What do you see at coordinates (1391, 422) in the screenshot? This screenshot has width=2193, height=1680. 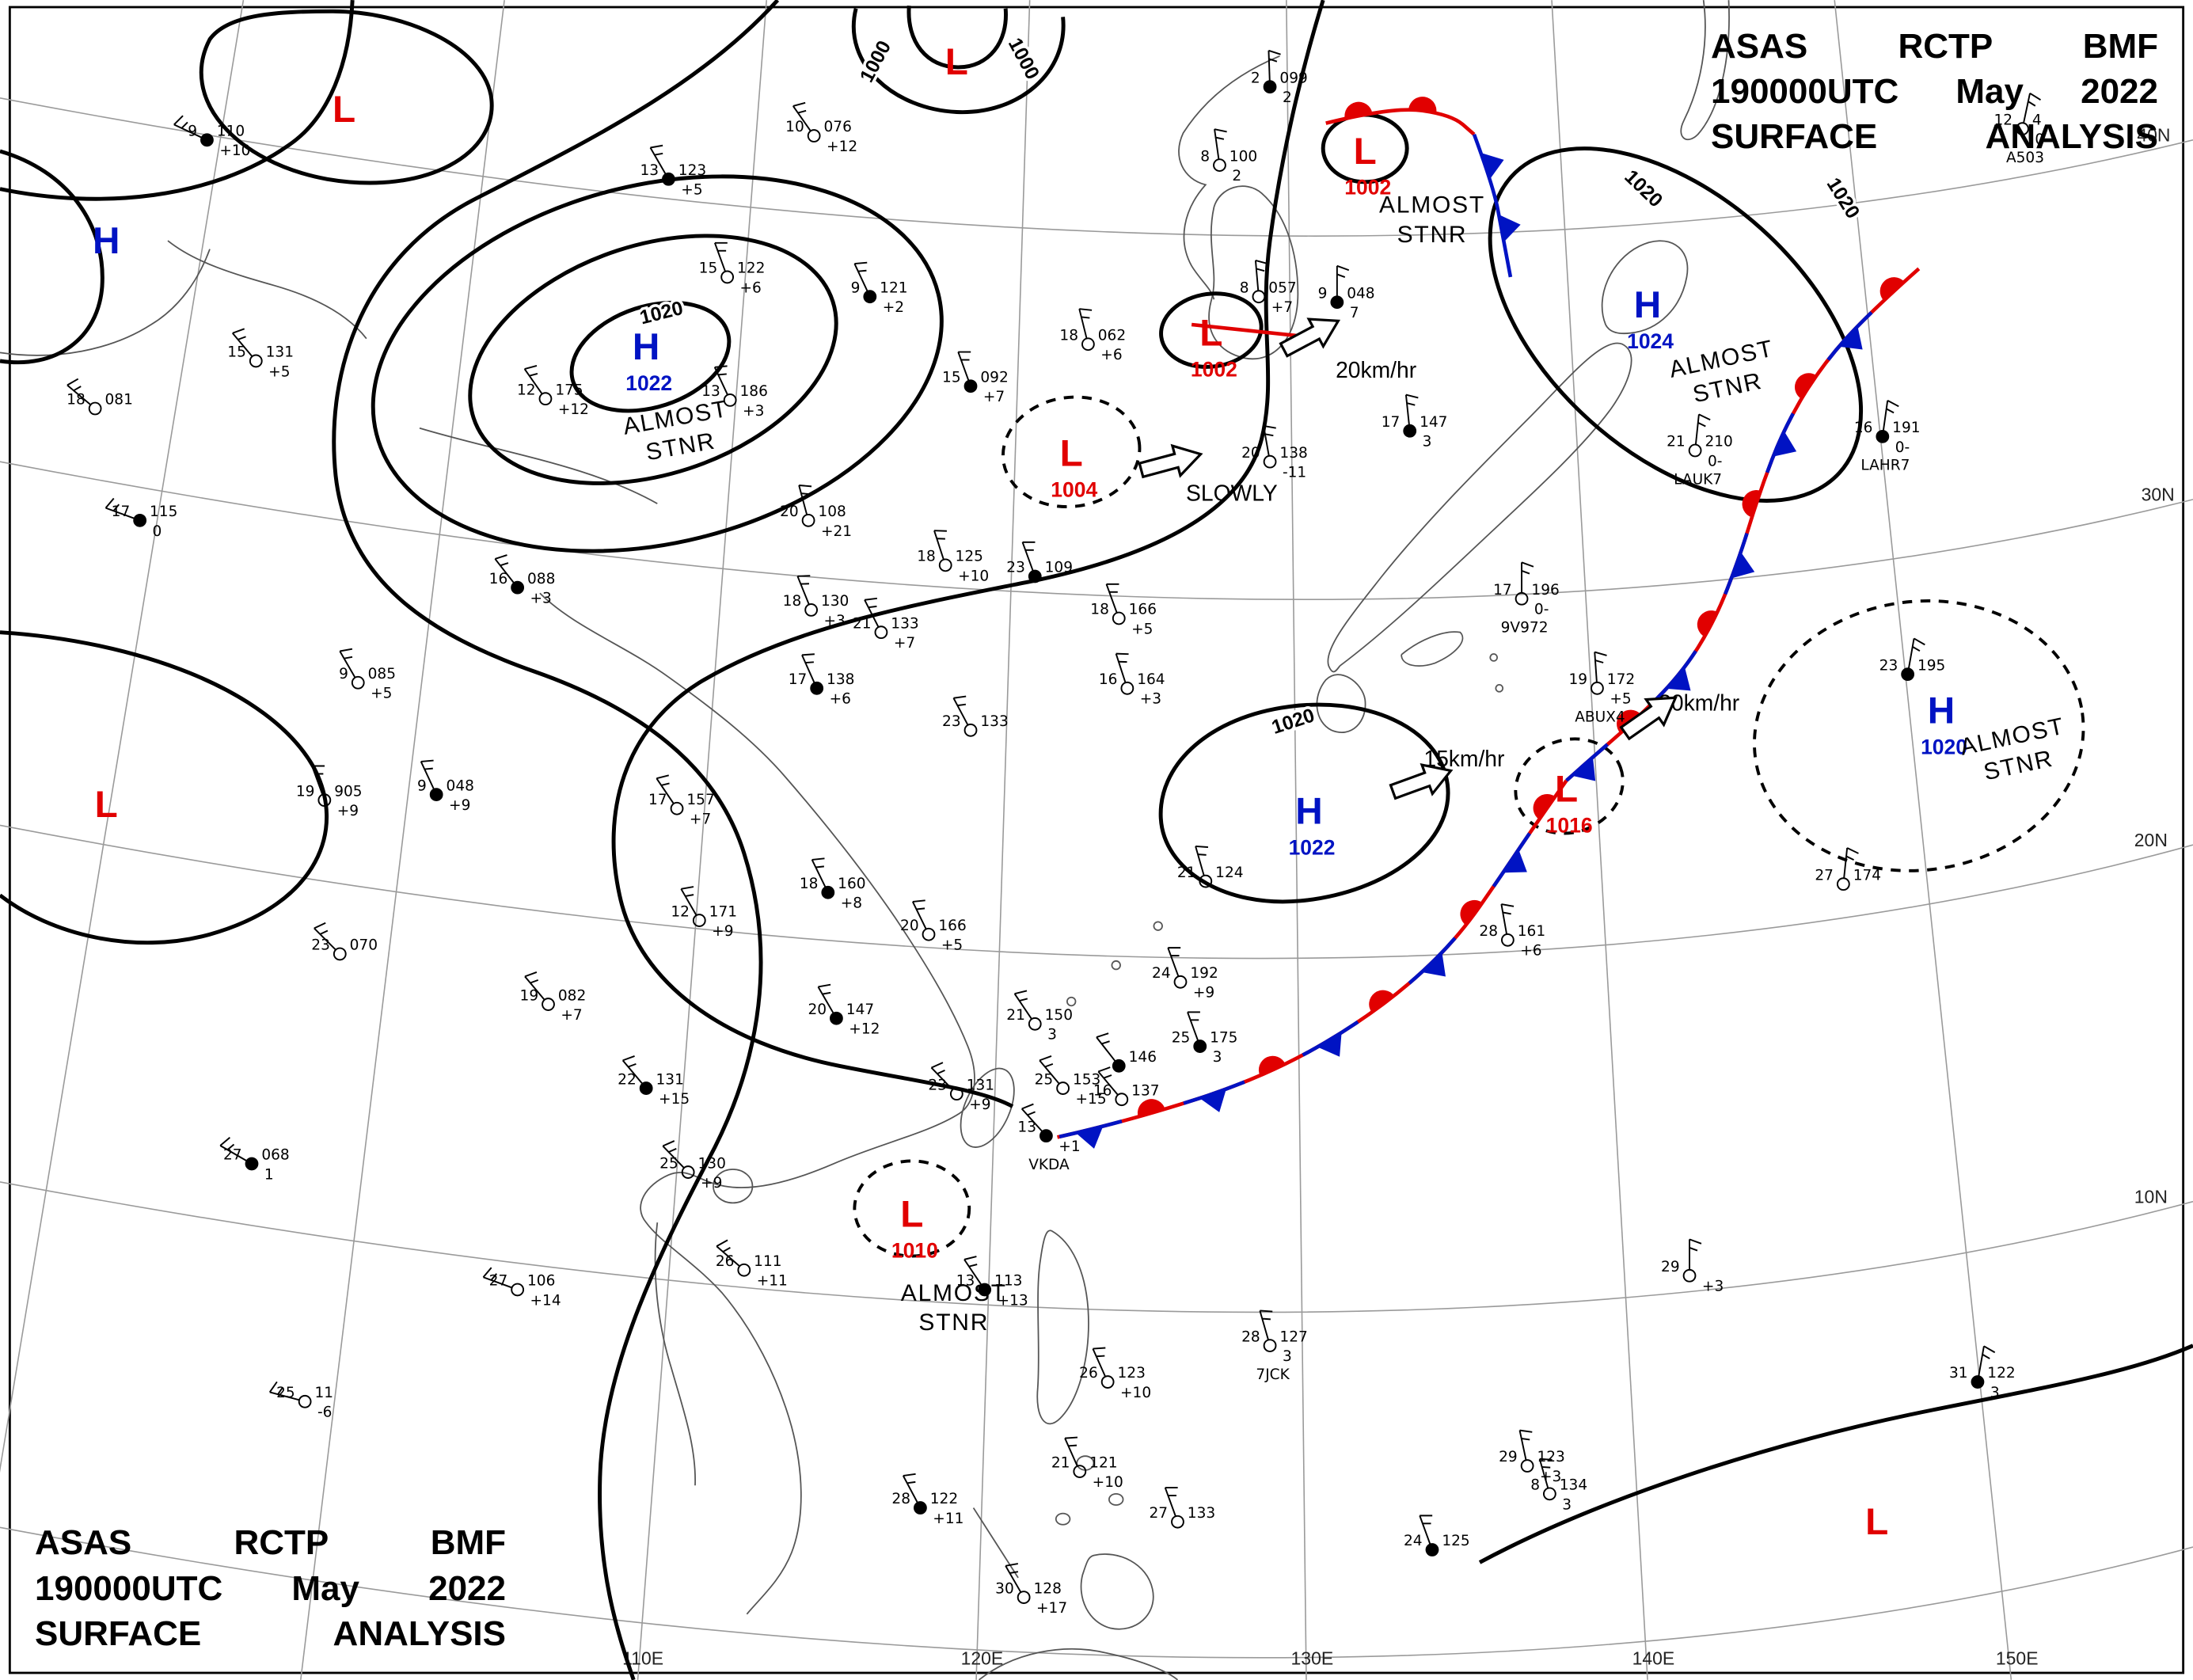 I see `station-temperature: 17` at bounding box center [1391, 422].